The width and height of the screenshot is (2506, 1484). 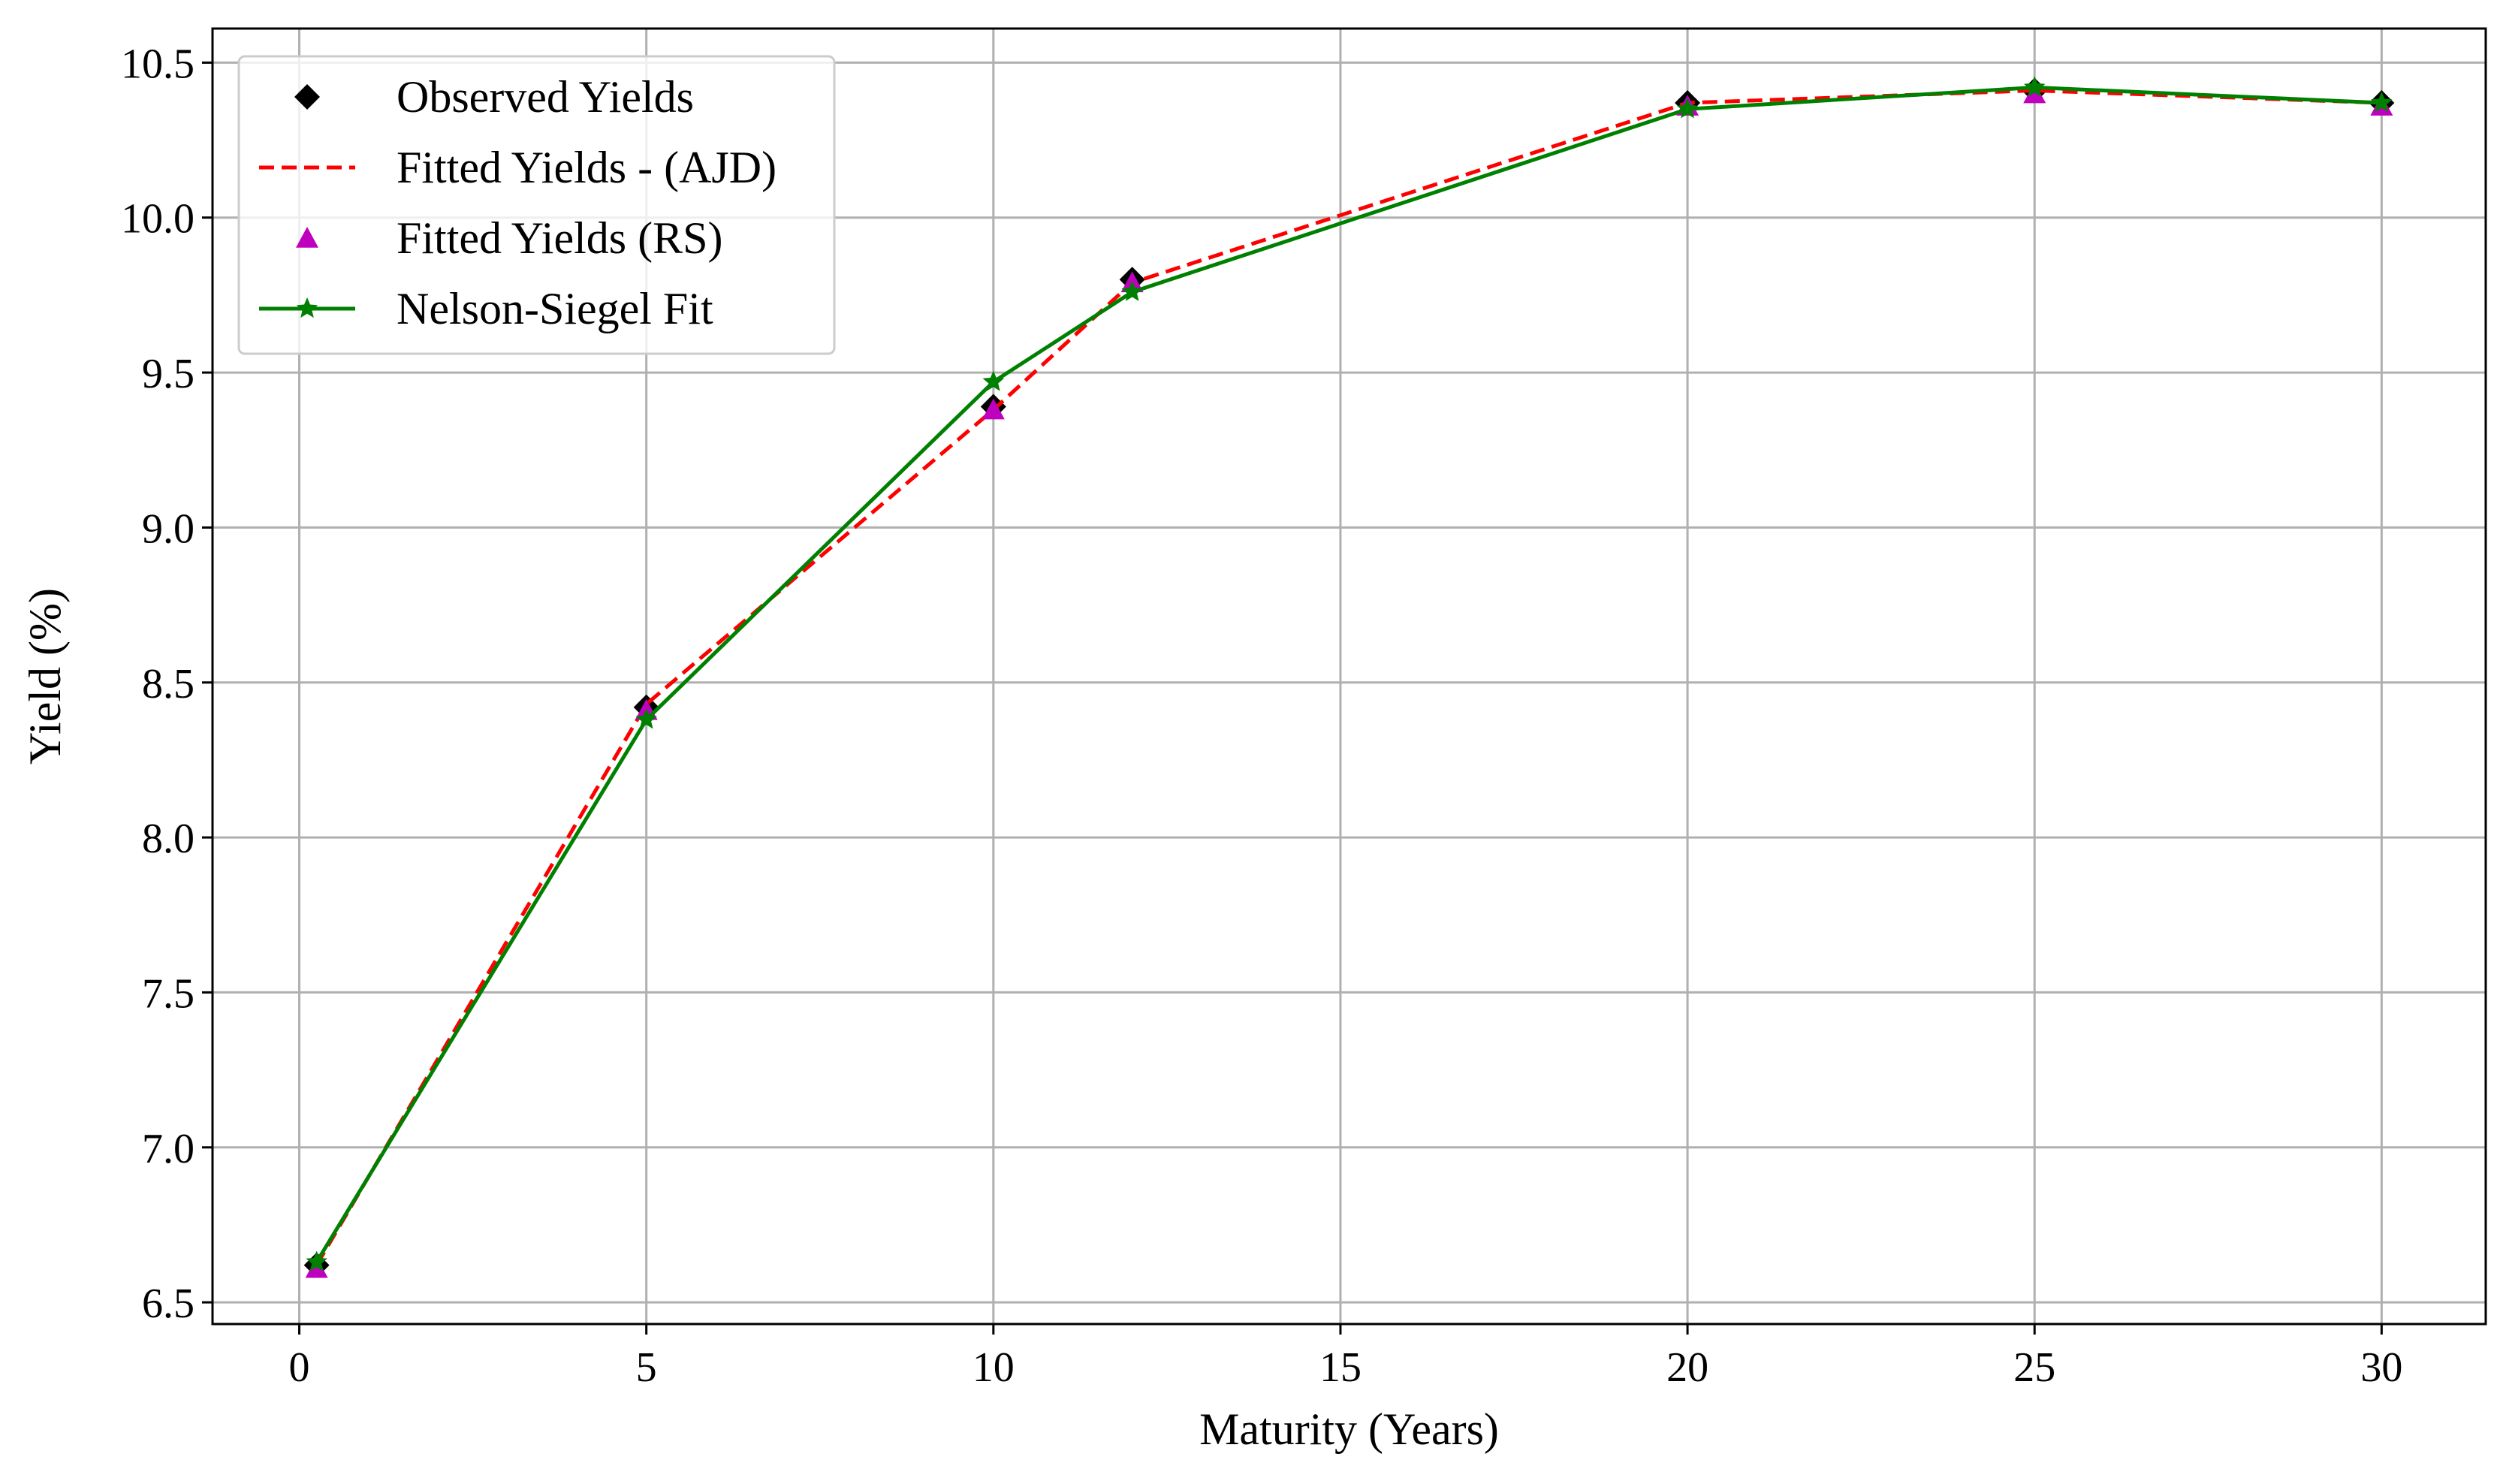 I want to click on x-tick-label: 25, so click(x=2034, y=1367).